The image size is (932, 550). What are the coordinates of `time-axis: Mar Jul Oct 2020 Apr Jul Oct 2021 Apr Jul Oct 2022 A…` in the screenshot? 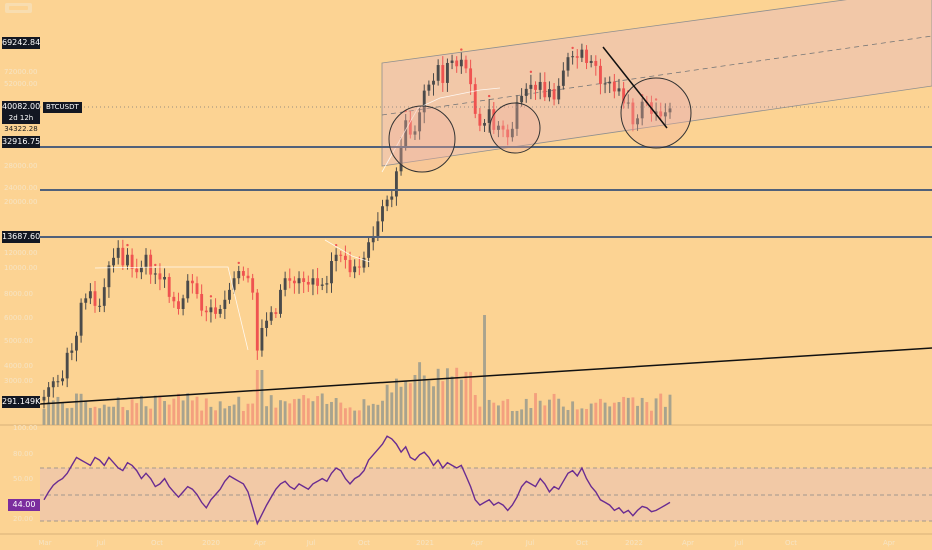 It's located at (466, 543).